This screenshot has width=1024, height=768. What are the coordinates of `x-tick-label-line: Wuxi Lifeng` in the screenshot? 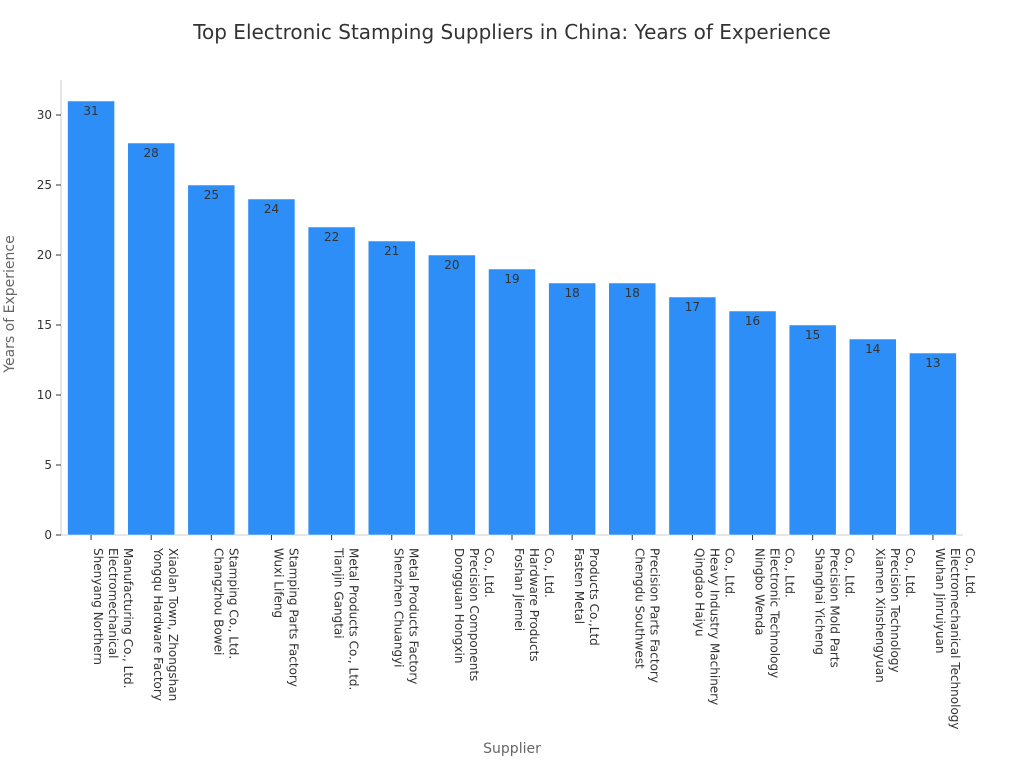 It's located at (278, 583).